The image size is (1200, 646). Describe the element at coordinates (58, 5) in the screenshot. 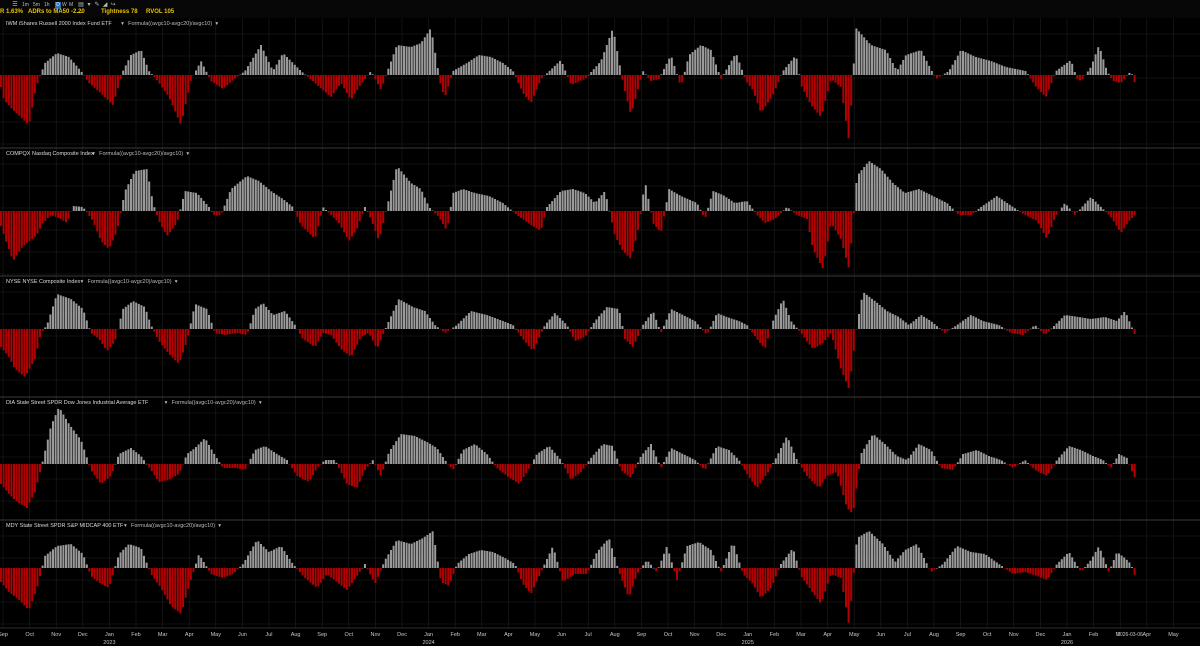

I see `timeframe-d-button: D` at that location.